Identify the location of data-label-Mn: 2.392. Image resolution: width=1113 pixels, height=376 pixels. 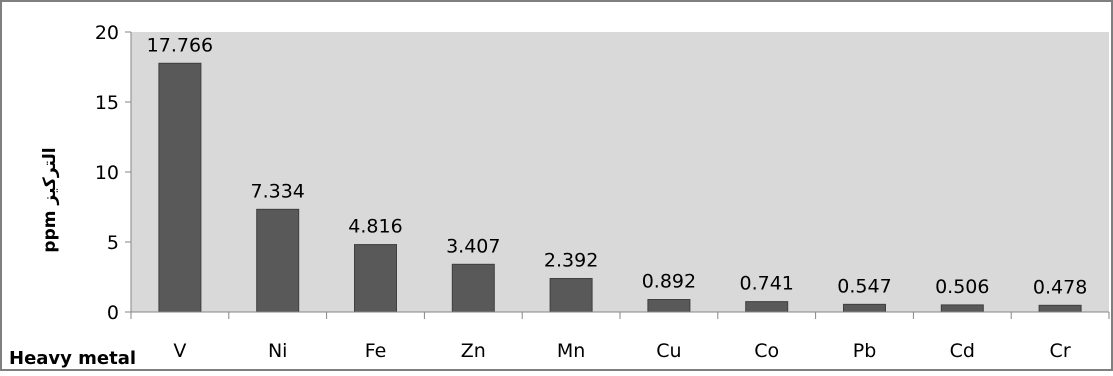
(571, 261).